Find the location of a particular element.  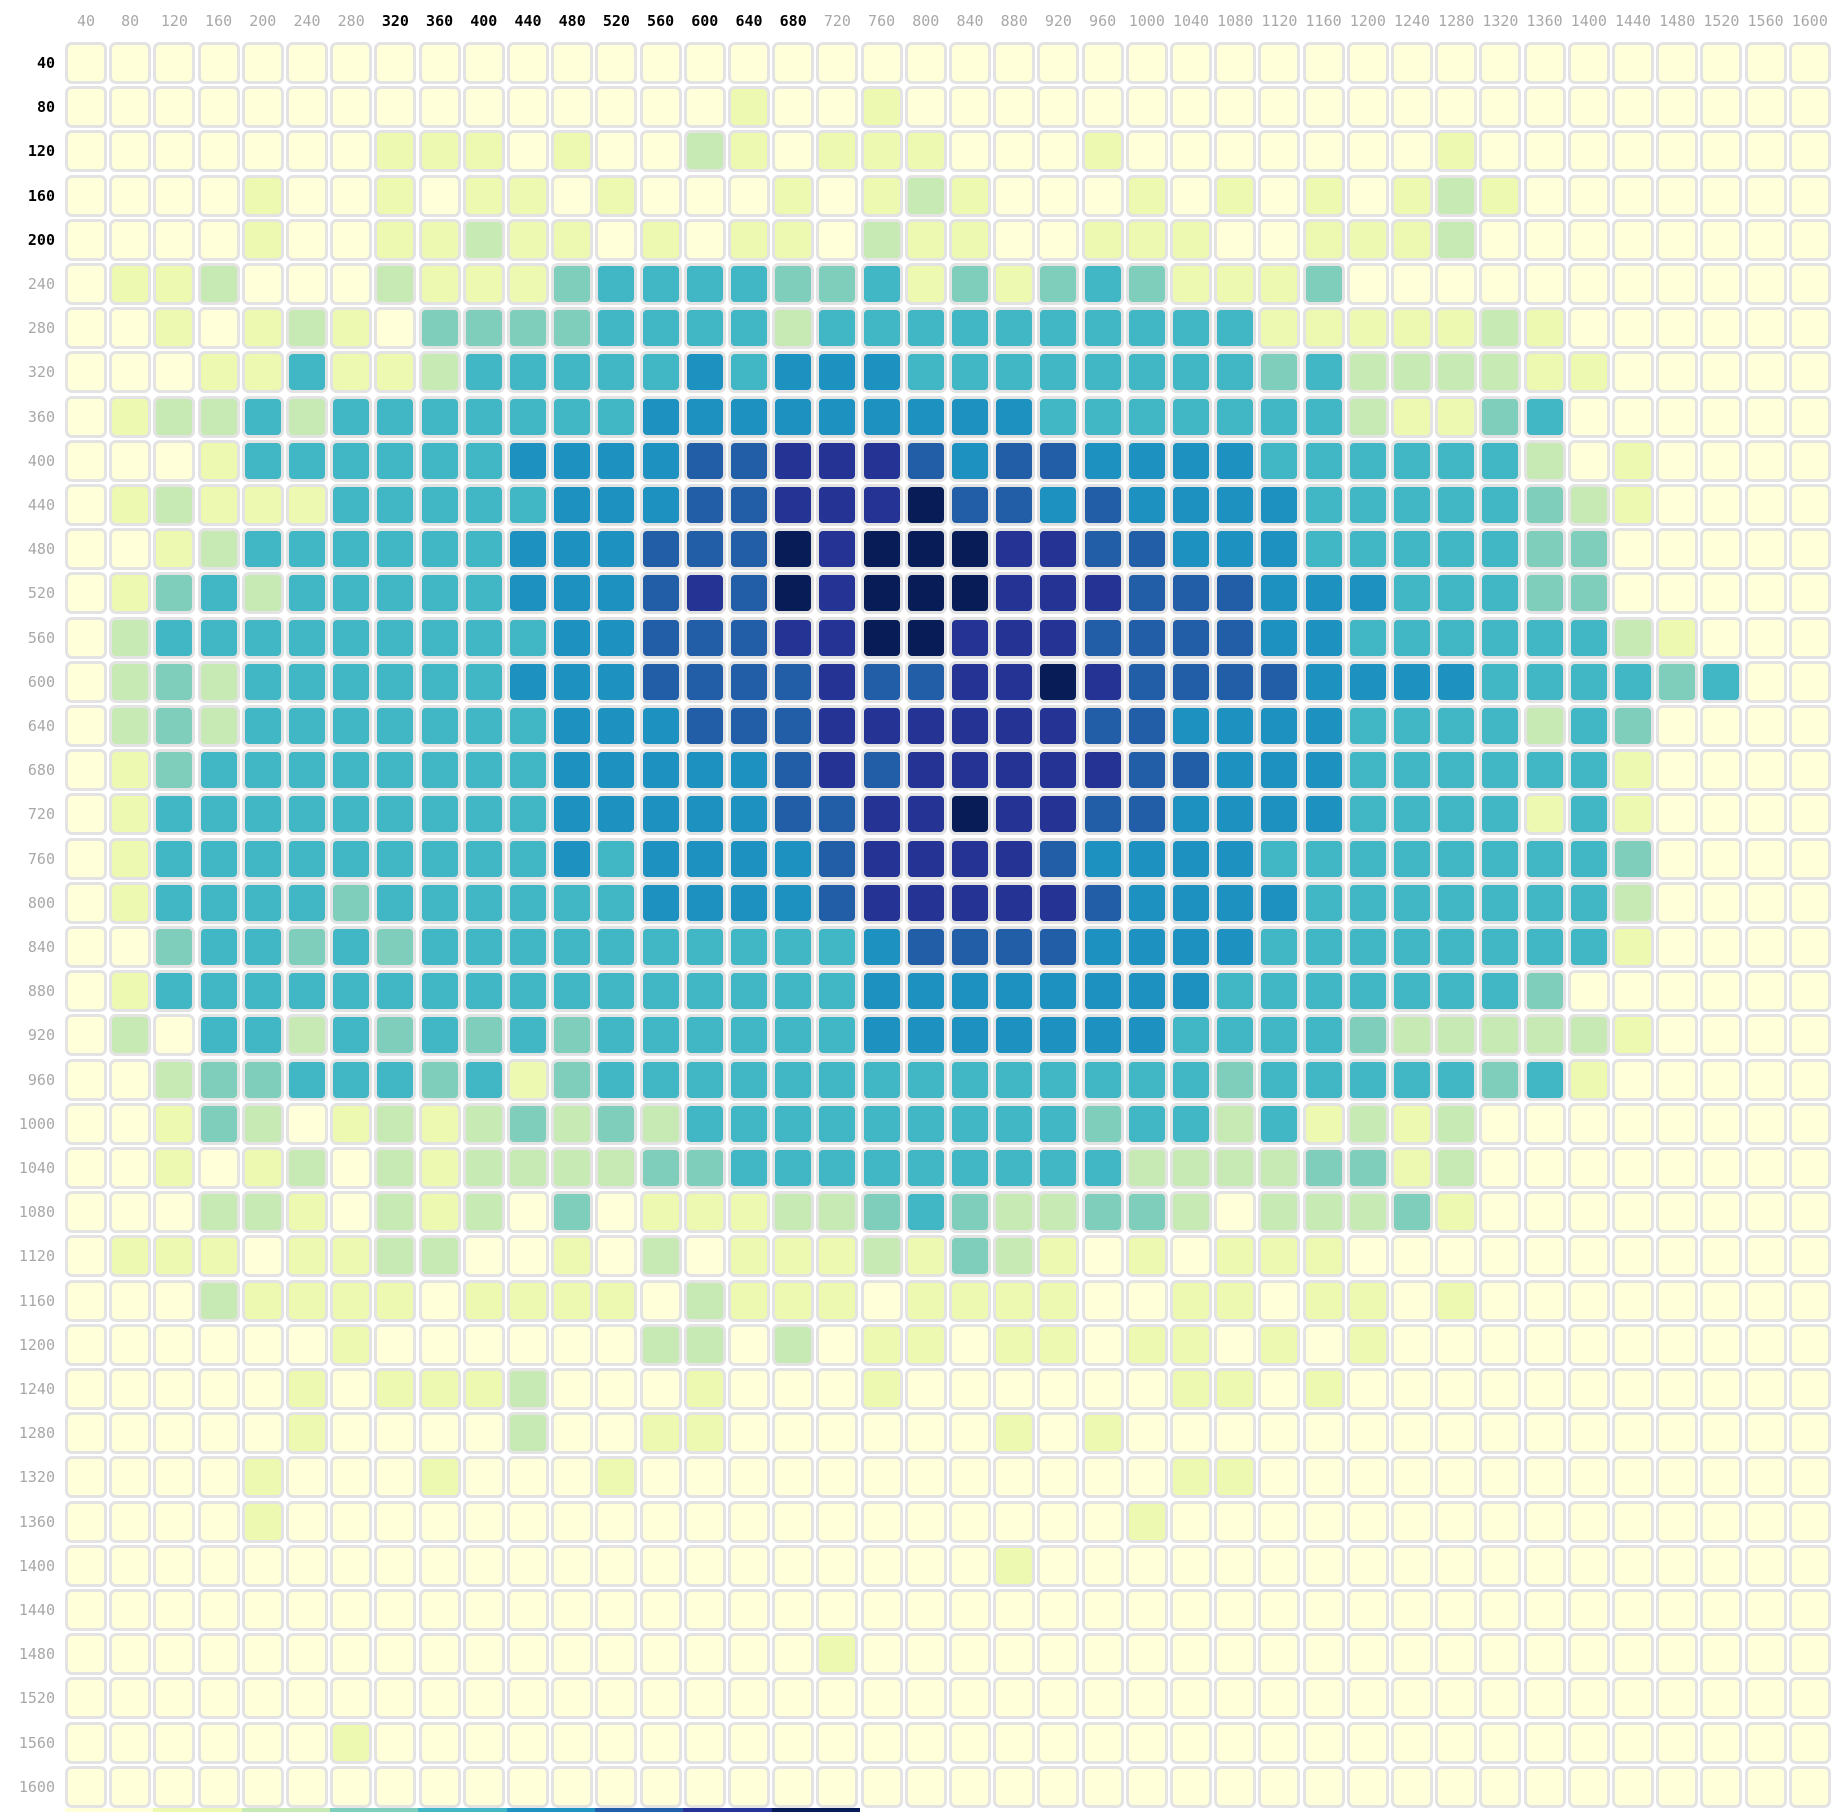

x-tick-label: 880 is located at coordinates (1014, 21).